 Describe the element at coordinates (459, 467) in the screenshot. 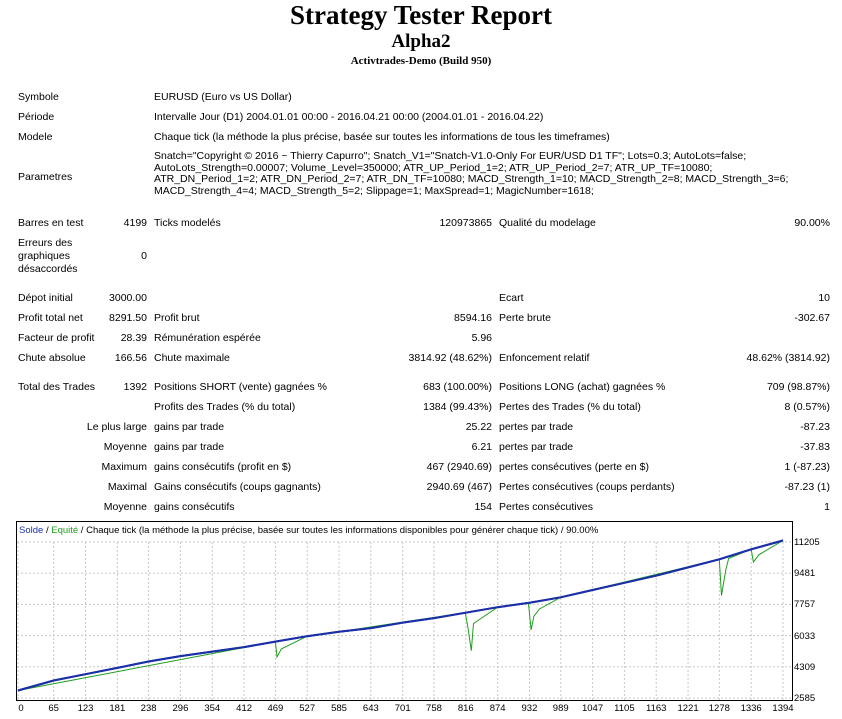

I see `max-cons-wins-value: 467 (2940.69)` at that location.